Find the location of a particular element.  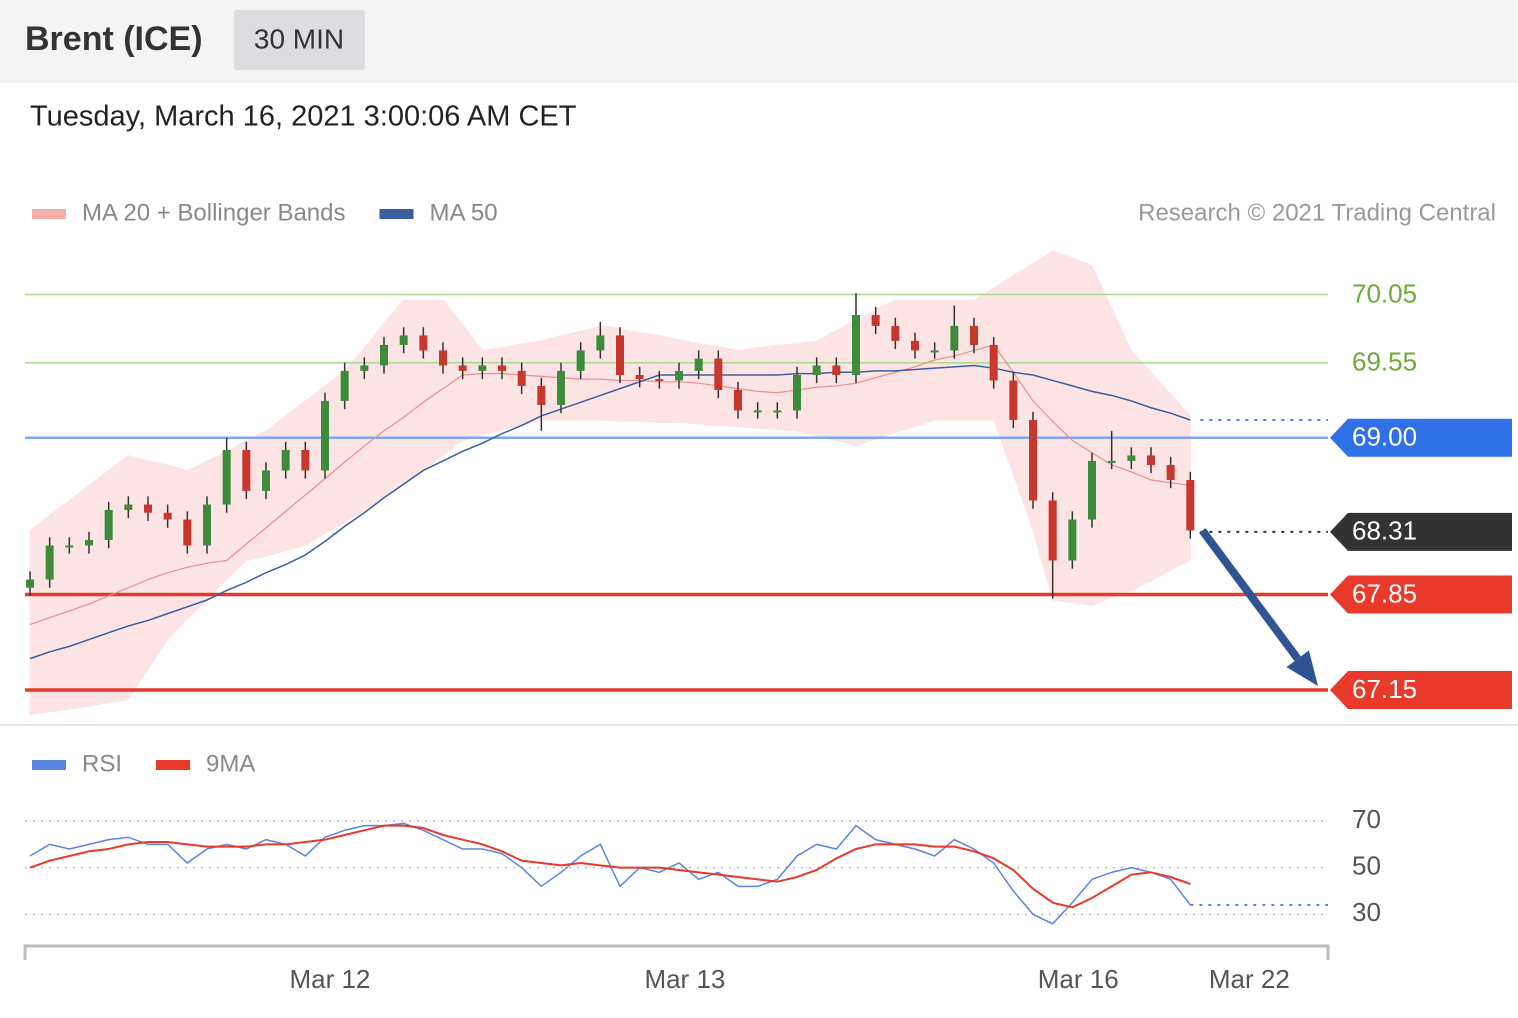

rsi-line is located at coordinates (610, 873).